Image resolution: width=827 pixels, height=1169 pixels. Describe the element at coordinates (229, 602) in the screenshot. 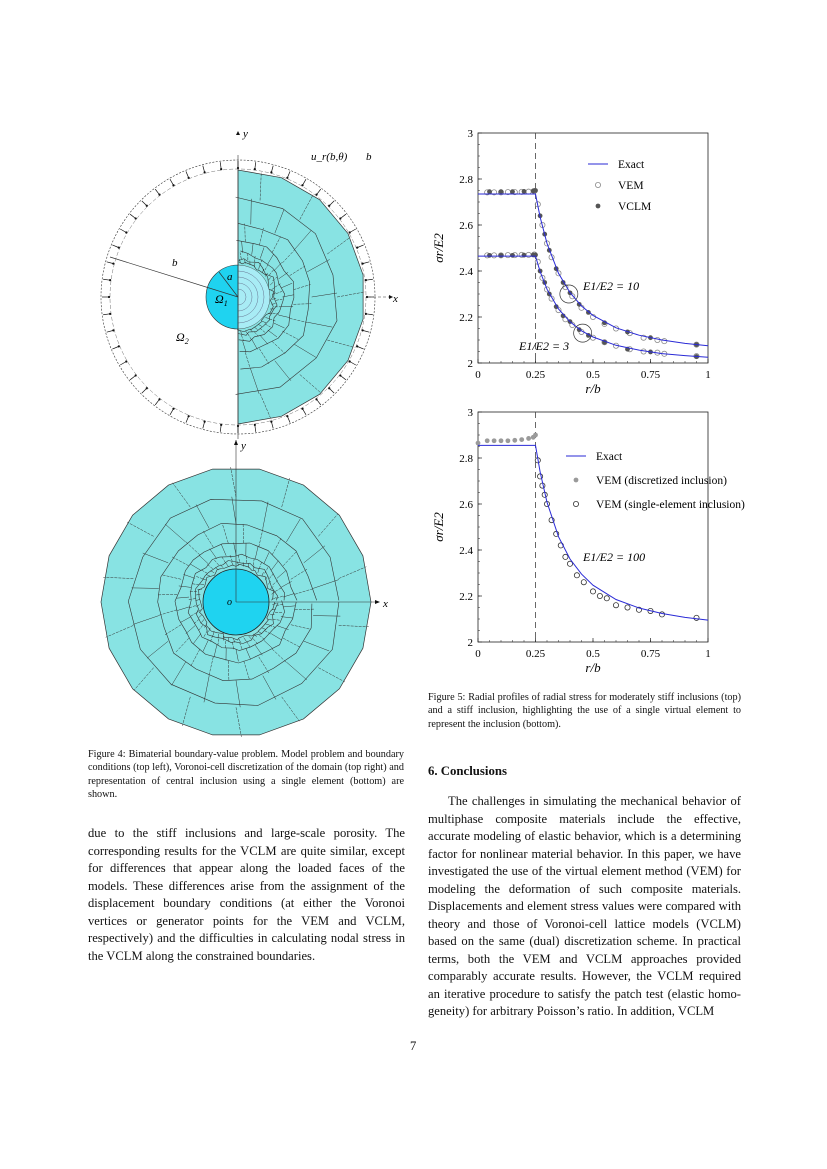

I see `origin-label: o` at that location.